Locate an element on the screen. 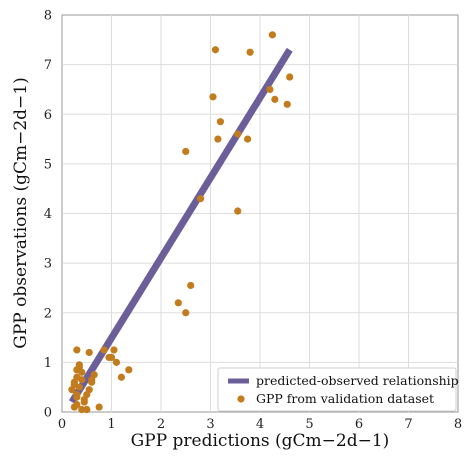  x-tick-label: 2 is located at coordinates (161, 424).